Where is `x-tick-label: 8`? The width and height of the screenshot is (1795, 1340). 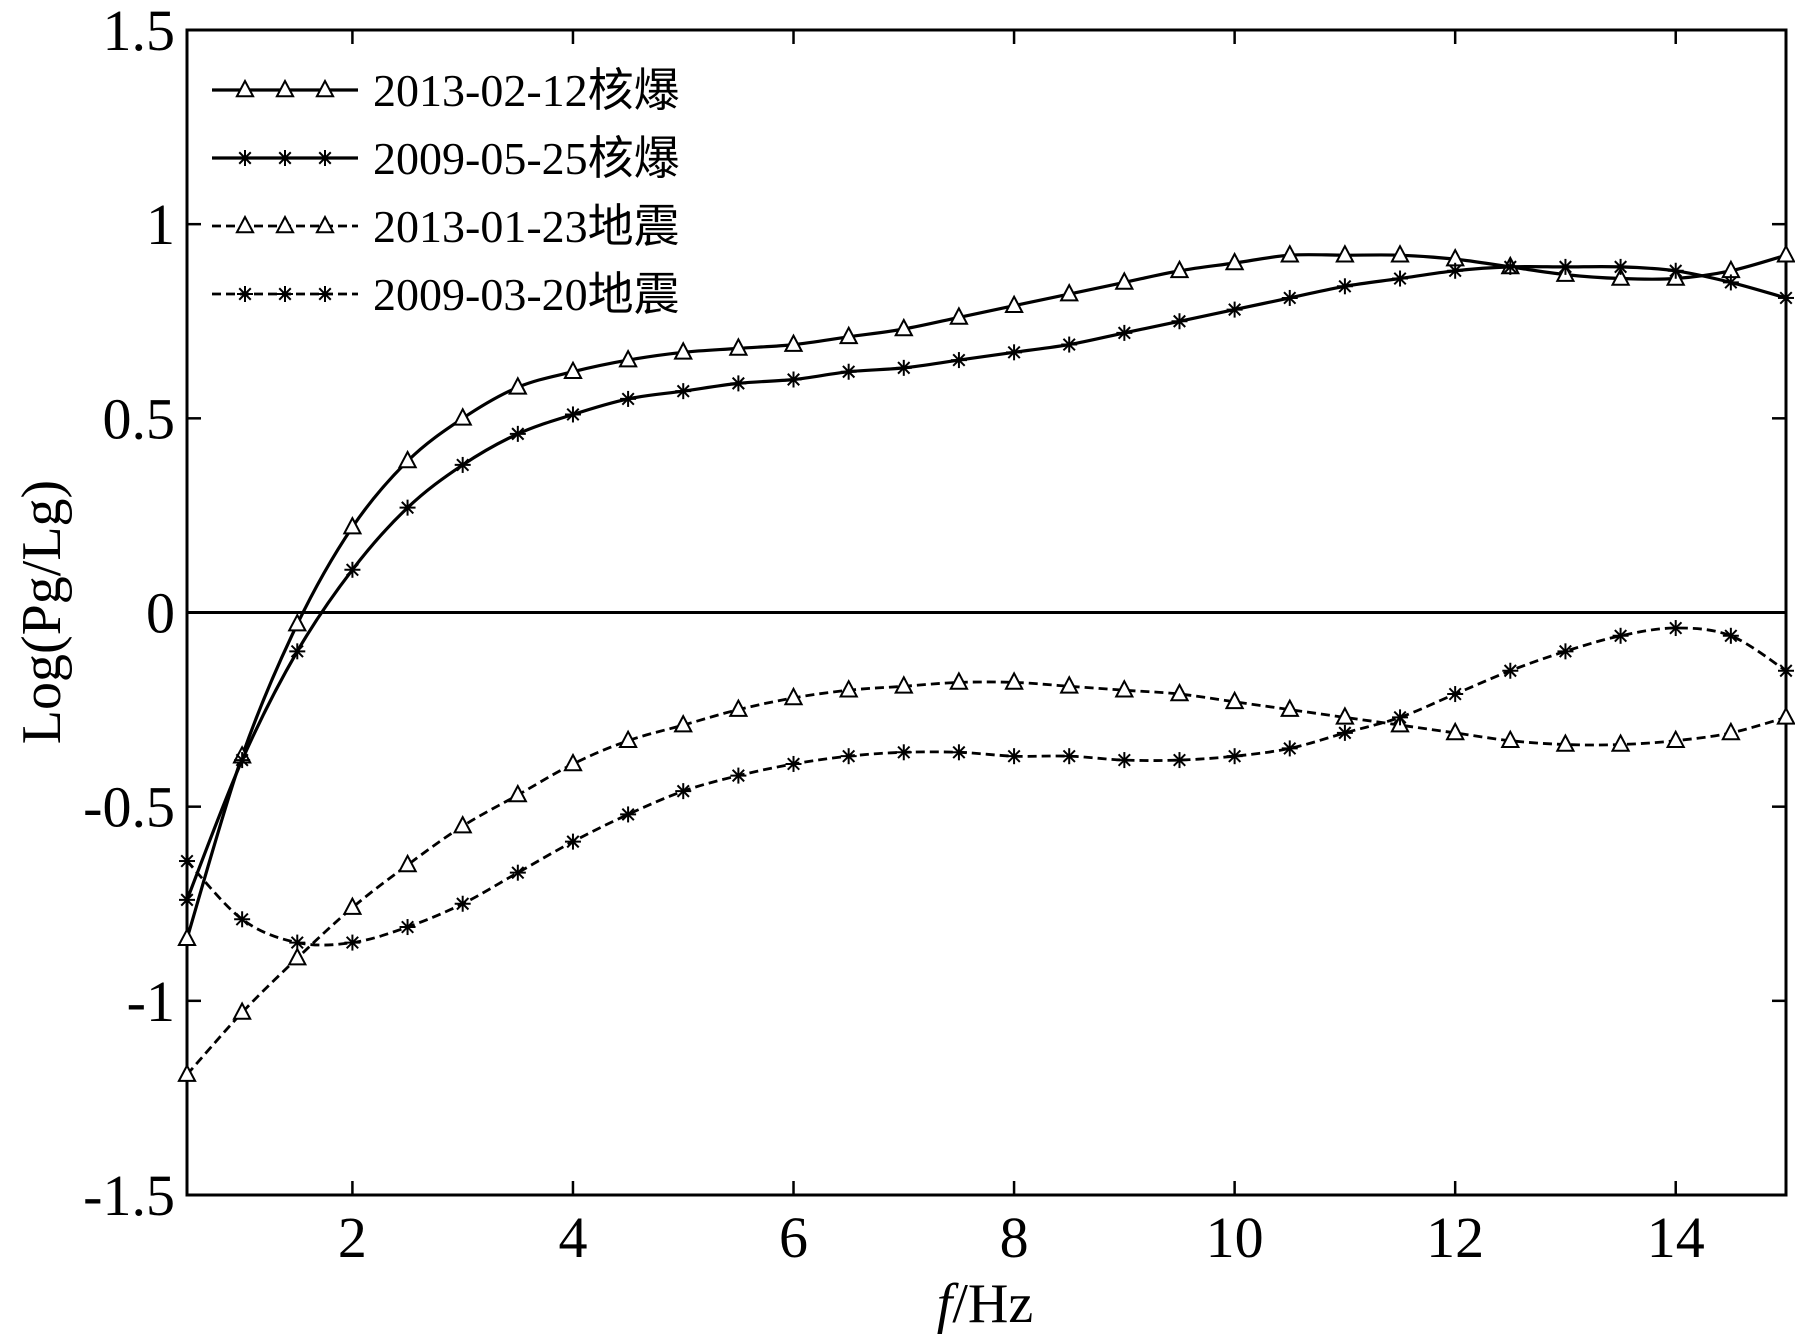 x-tick-label: 8 is located at coordinates (1014, 1237).